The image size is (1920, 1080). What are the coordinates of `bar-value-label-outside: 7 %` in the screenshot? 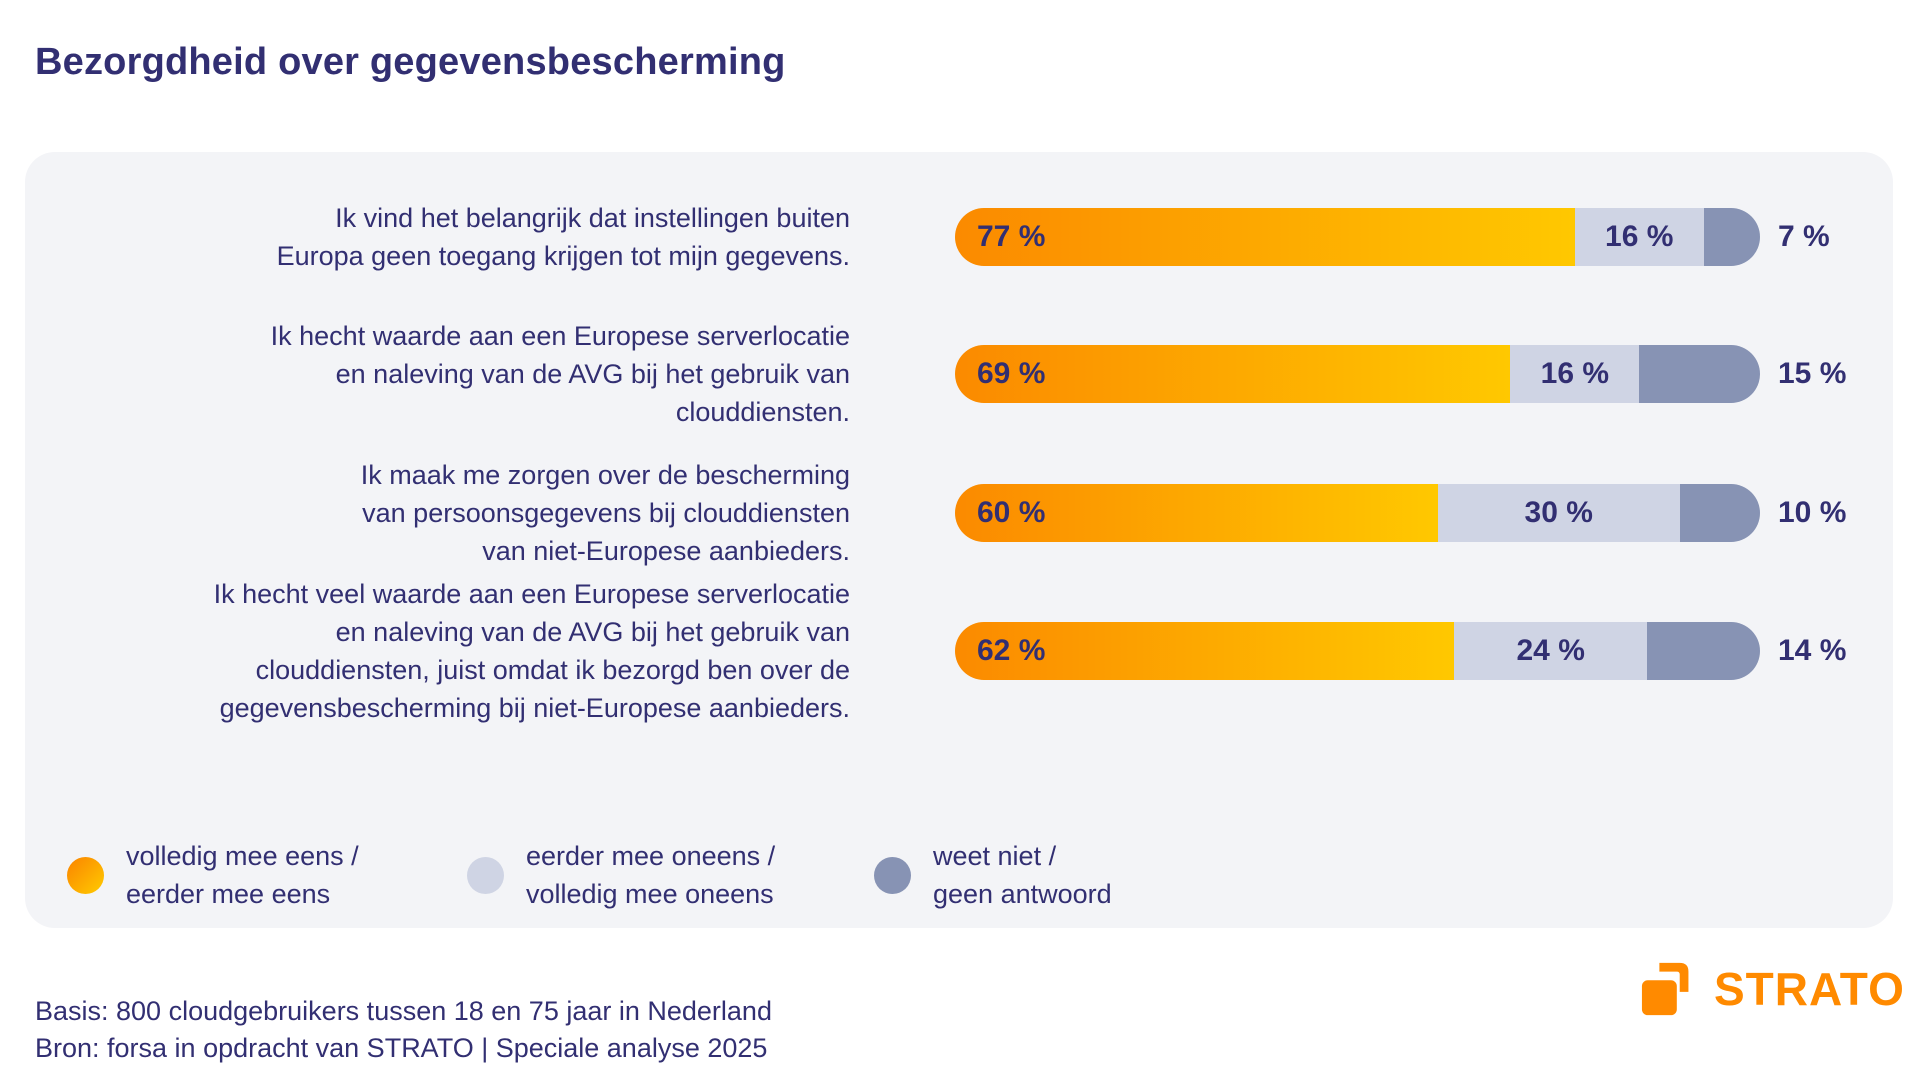 It's located at (1804, 236).